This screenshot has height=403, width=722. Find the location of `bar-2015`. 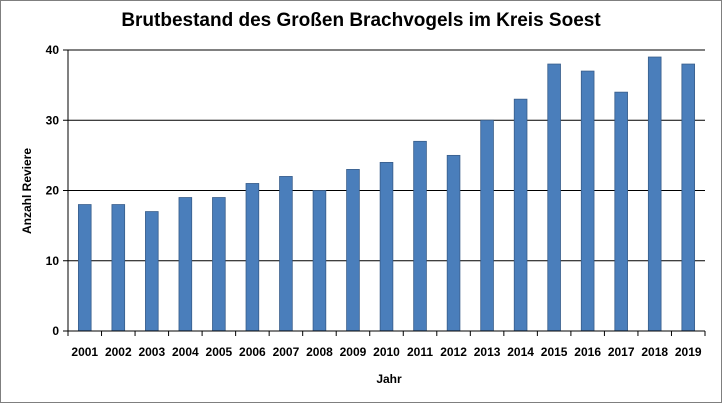

bar-2015 is located at coordinates (554, 197).